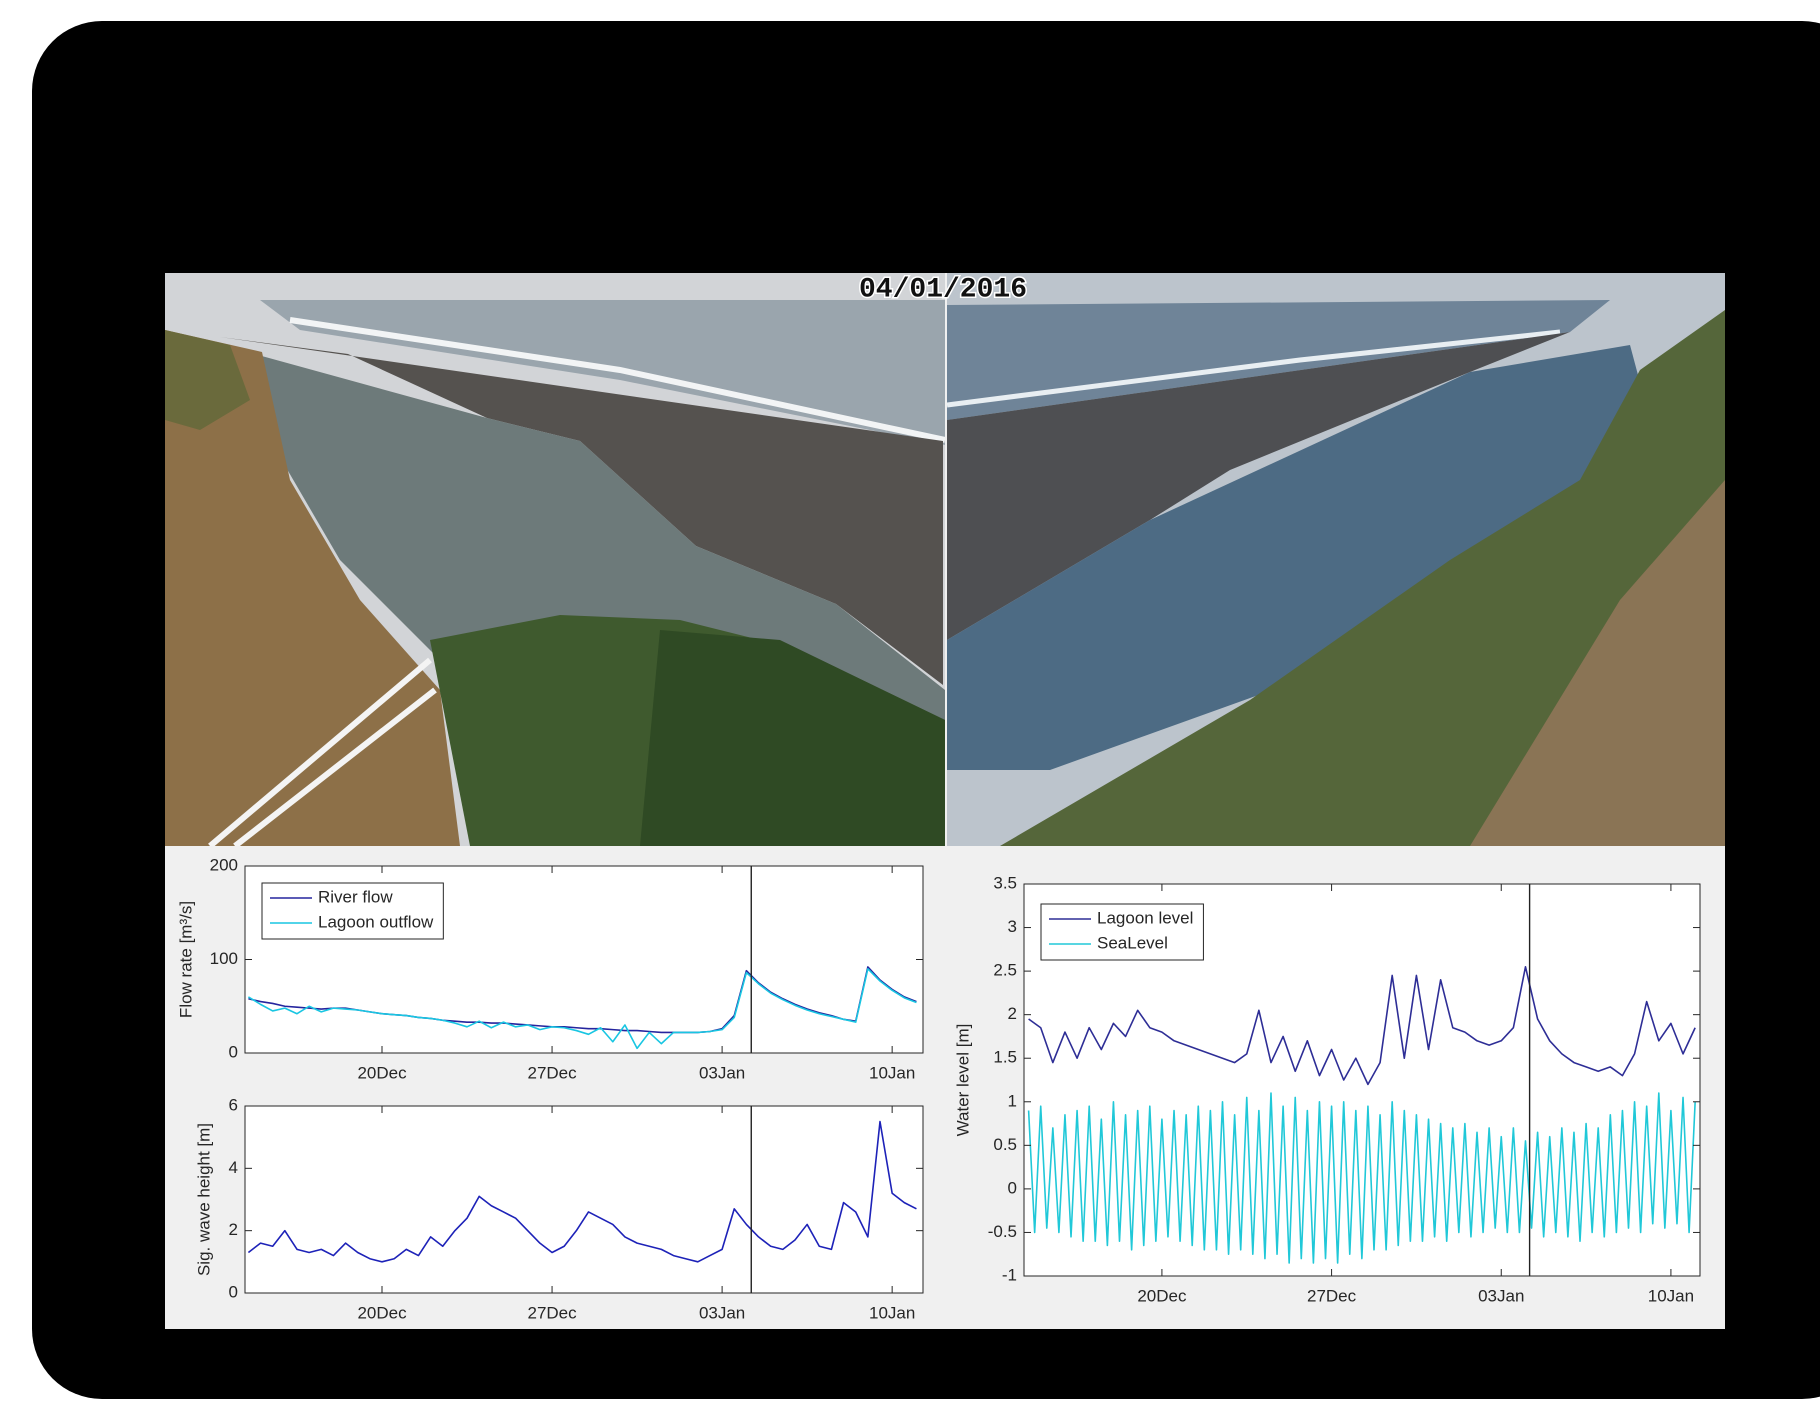 The width and height of the screenshot is (1820, 1412). What do you see at coordinates (1005, 1057) in the screenshot?
I see `y-tick-label: 1.5` at bounding box center [1005, 1057].